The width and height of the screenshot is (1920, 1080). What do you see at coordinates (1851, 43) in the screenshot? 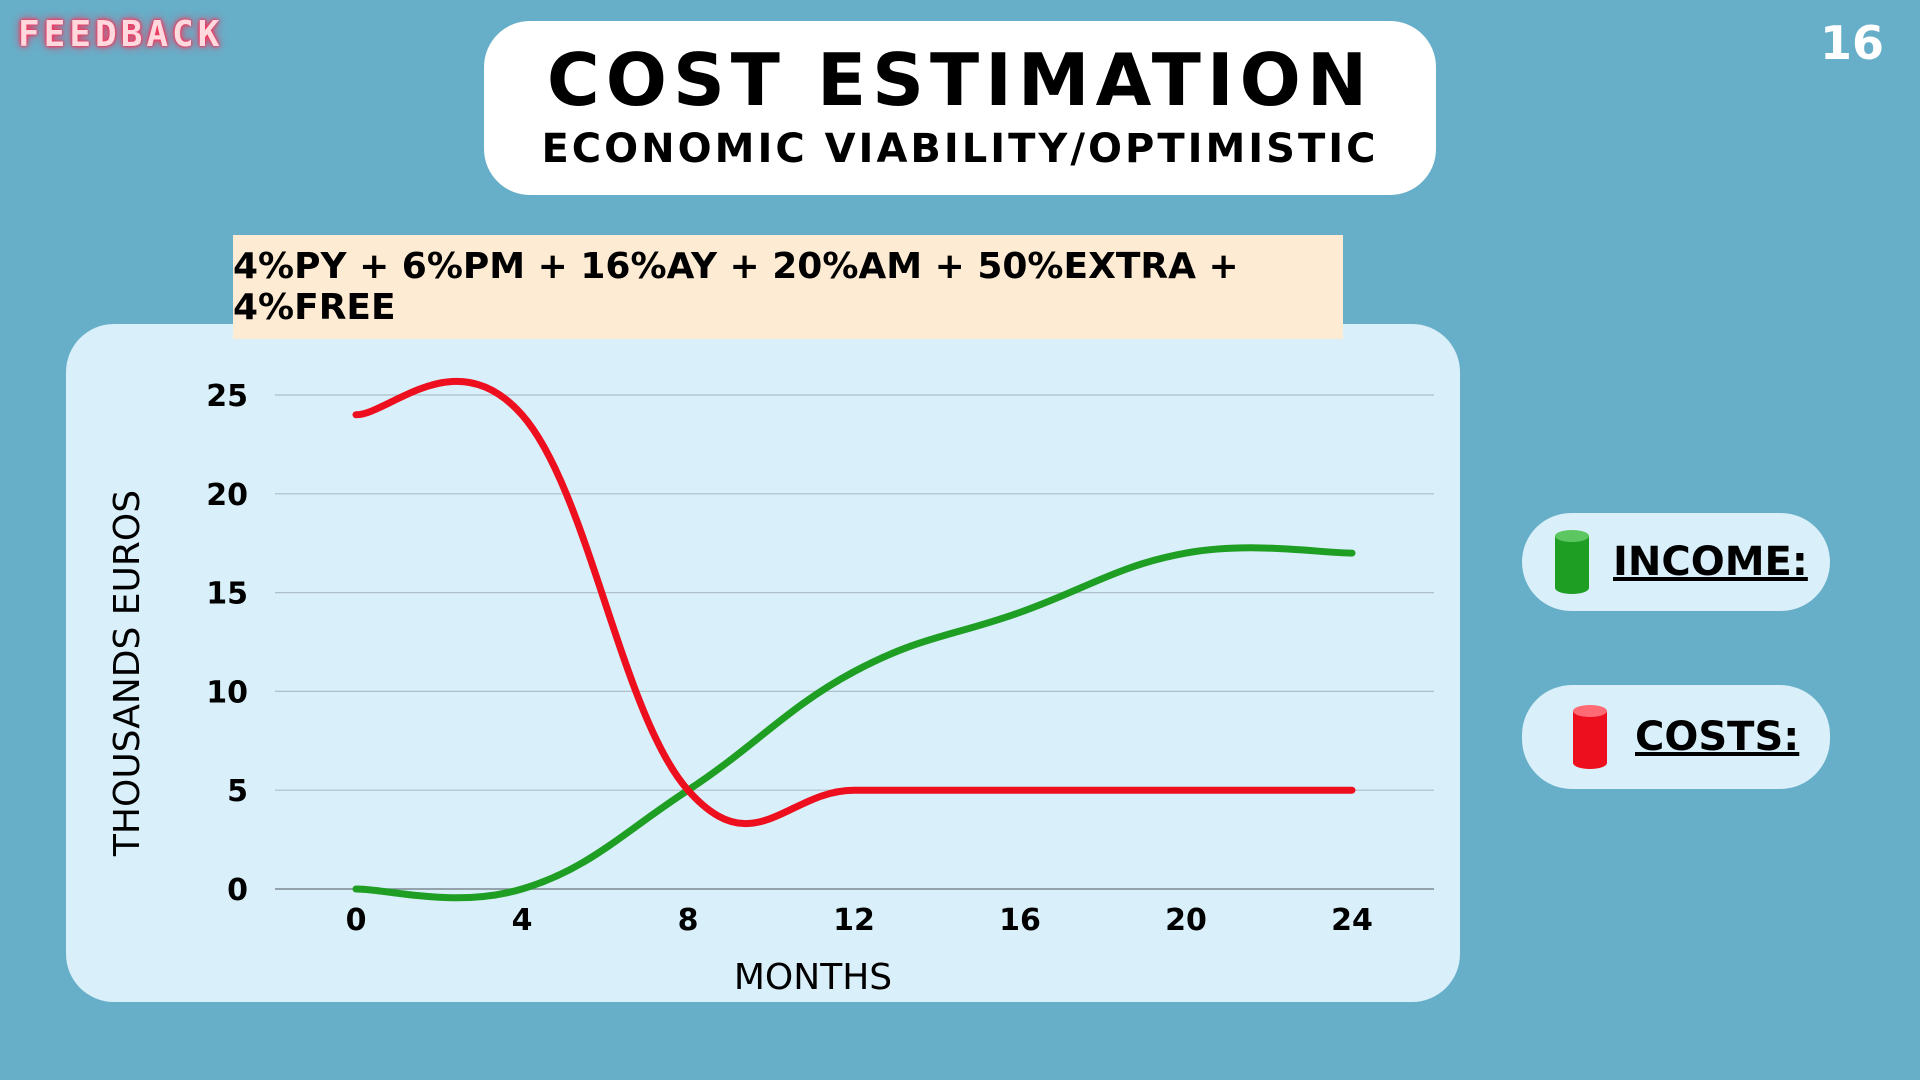
I see `page-number: 16` at bounding box center [1851, 43].